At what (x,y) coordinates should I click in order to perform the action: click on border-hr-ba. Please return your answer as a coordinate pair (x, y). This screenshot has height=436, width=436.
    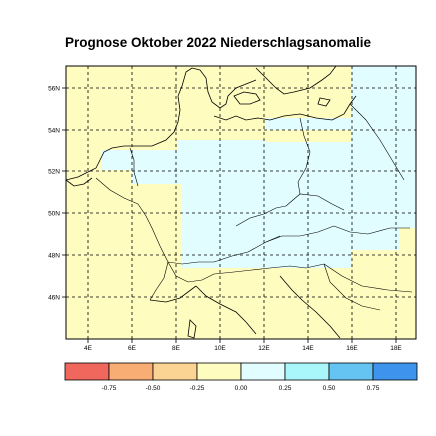
    Looking at the image, I should click on (352, 287).